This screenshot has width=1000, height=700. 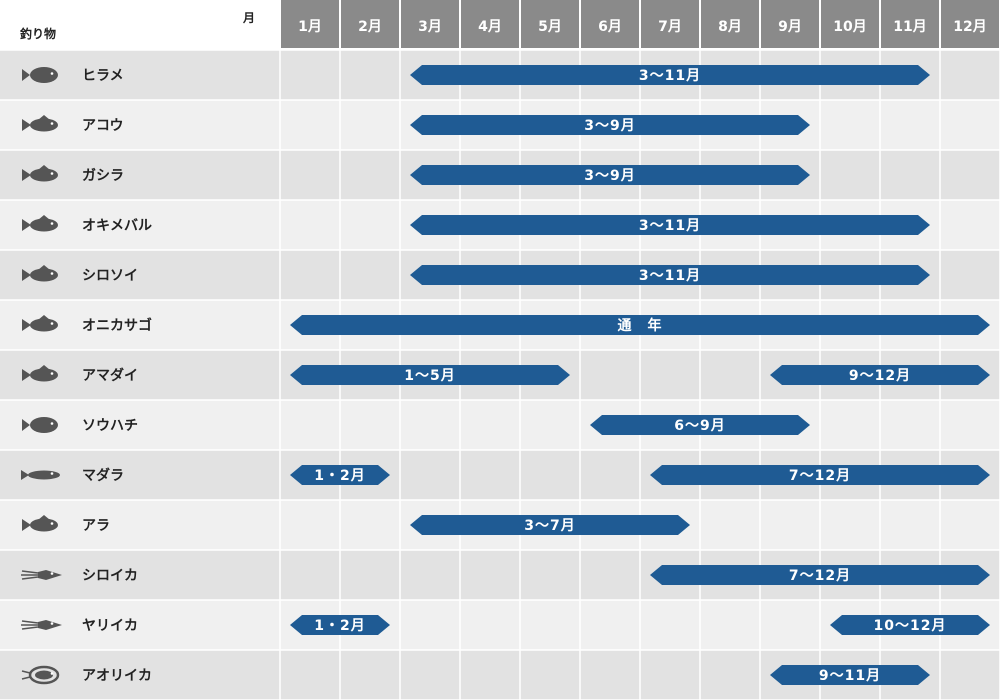 I want to click on season-bar-label: 3～7月, so click(x=549, y=526).